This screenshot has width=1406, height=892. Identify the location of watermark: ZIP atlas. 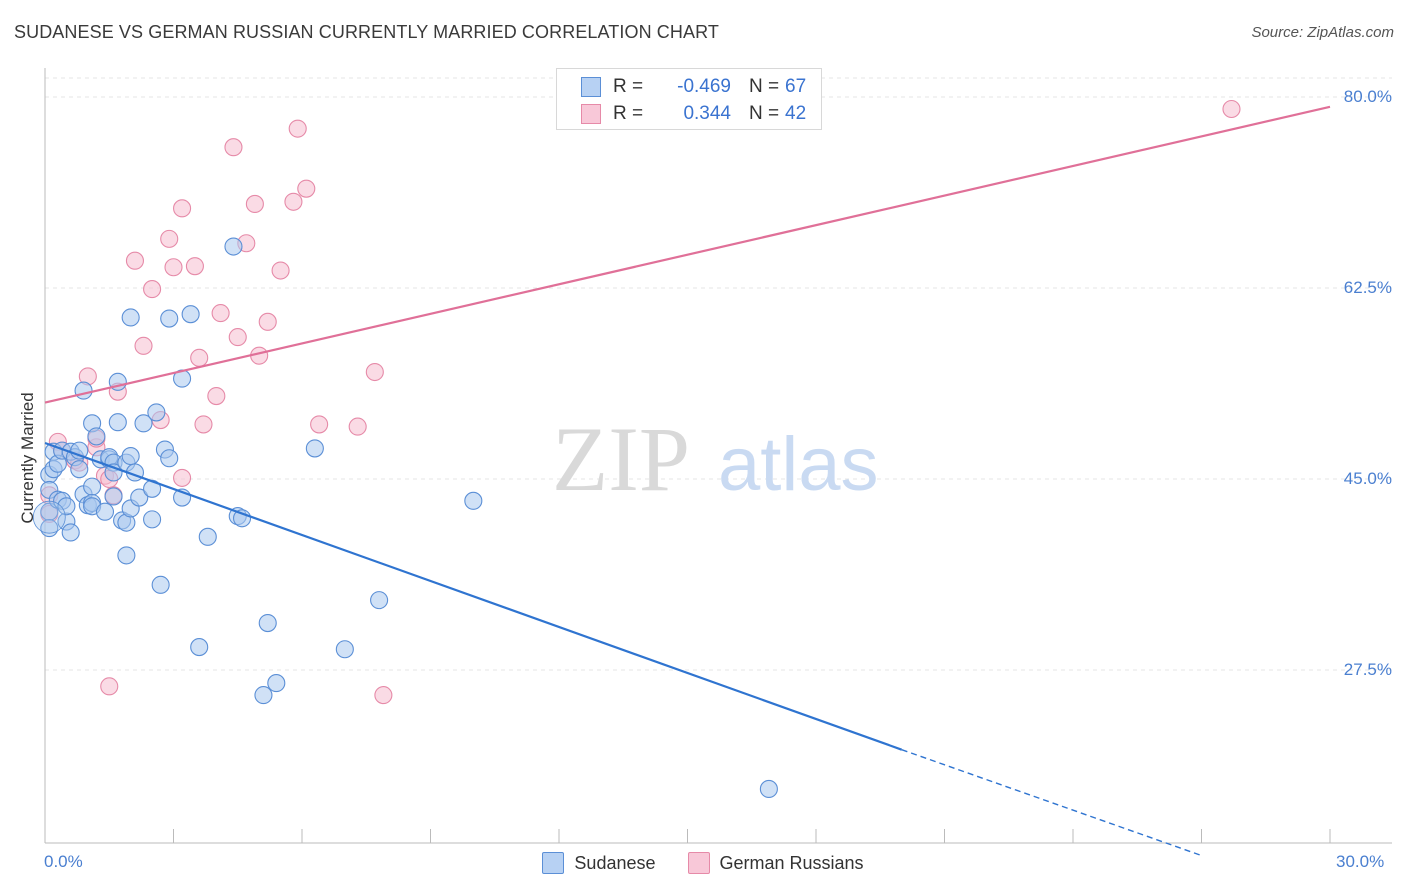
(715, 459).